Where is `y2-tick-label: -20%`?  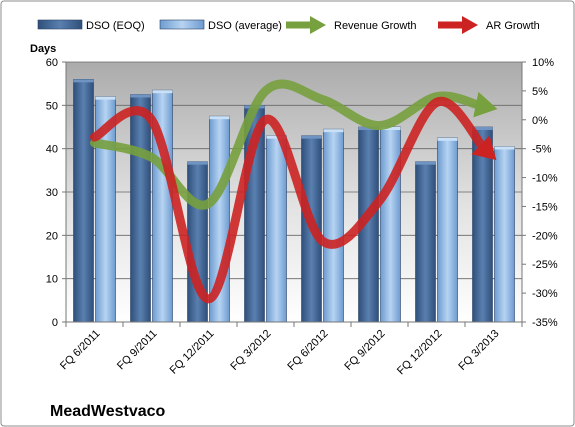 y2-tick-label: -20% is located at coordinates (545, 236).